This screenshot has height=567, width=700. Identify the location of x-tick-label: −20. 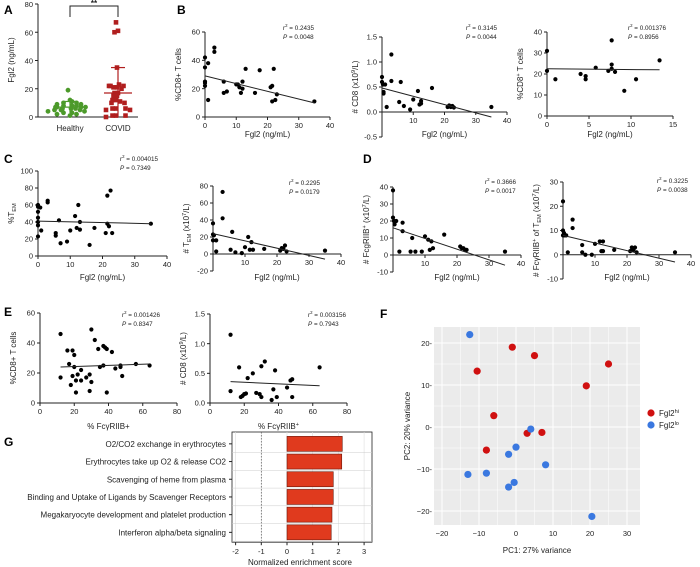
(442, 533).